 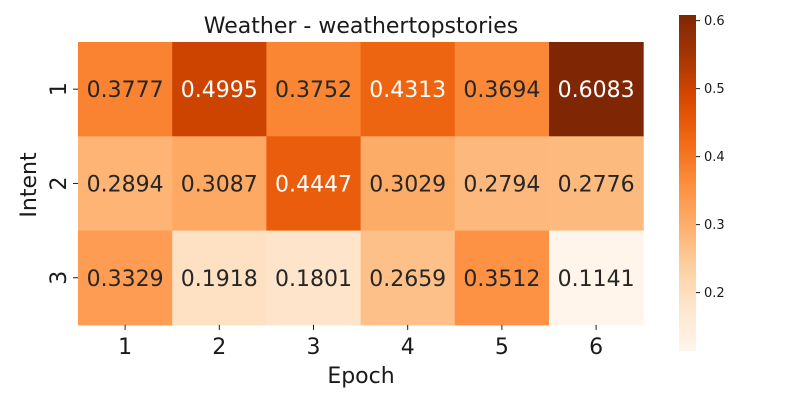 I want to click on x-tick-label: 1, so click(x=125, y=347).